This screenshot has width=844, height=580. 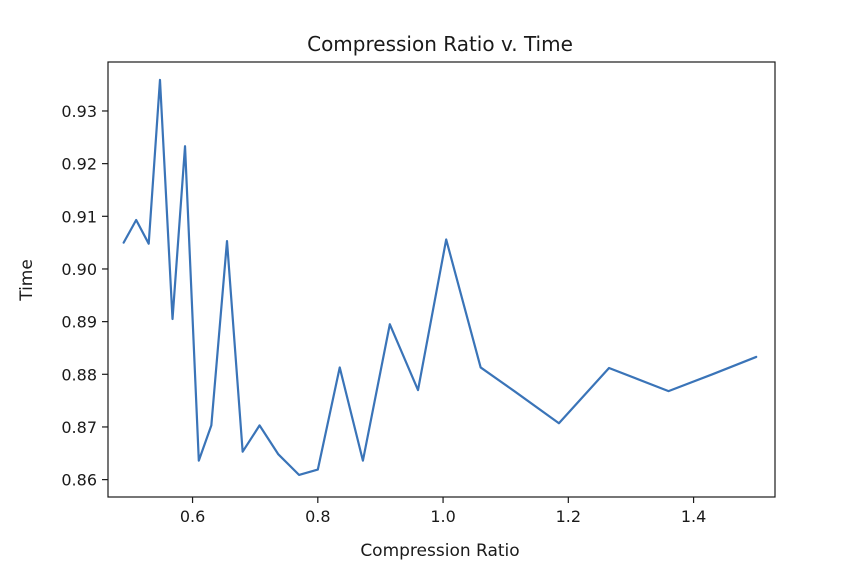 I want to click on y-tick-label: 0.92, so click(x=79, y=164).